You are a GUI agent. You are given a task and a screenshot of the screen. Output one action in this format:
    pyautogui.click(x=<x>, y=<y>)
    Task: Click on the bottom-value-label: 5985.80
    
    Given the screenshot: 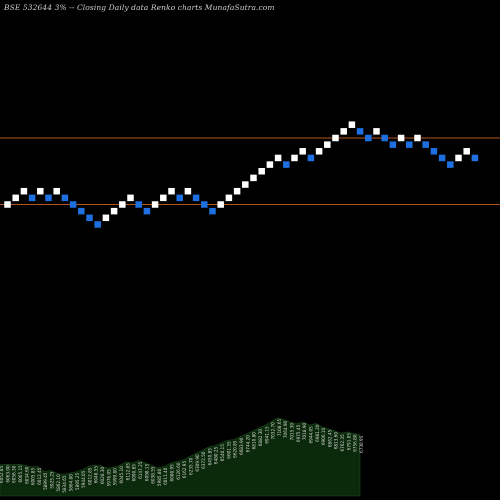 What is the action you would take?
    pyautogui.click(x=159, y=477)
    